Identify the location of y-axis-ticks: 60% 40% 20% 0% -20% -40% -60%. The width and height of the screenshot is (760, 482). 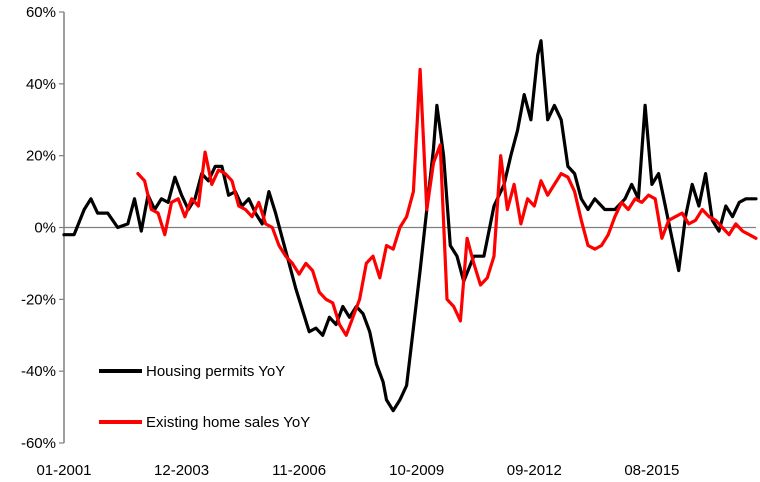
(42, 228).